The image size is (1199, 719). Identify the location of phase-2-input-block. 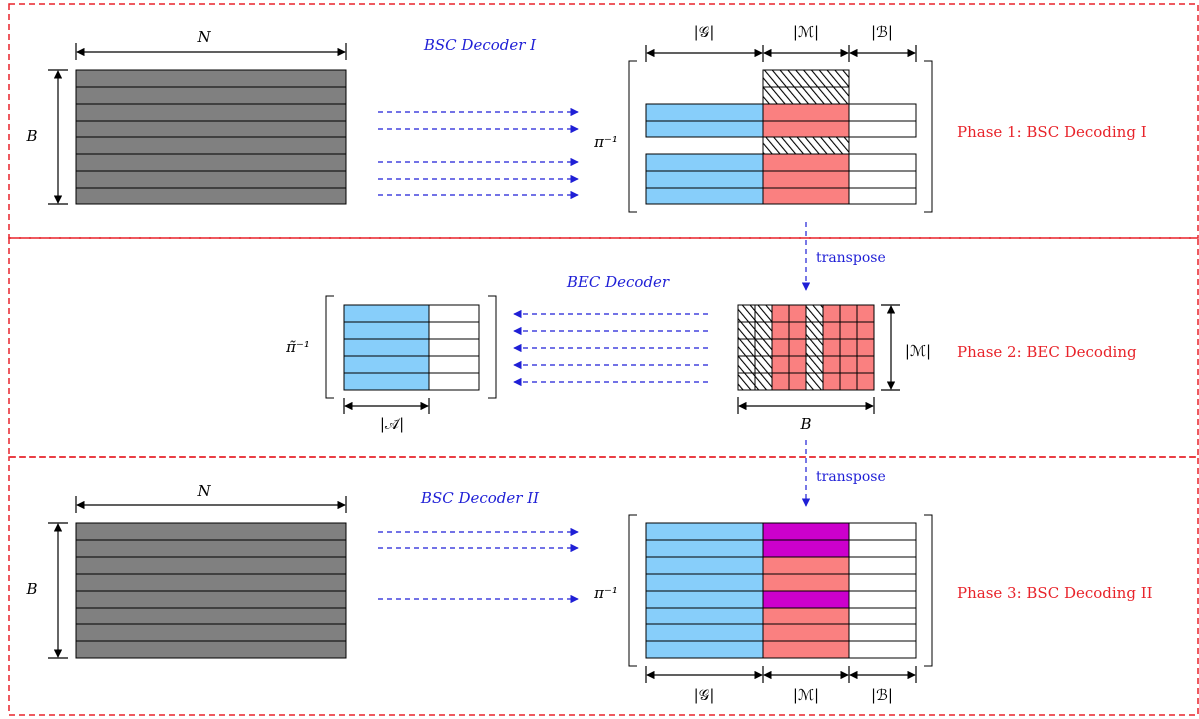
(806, 347).